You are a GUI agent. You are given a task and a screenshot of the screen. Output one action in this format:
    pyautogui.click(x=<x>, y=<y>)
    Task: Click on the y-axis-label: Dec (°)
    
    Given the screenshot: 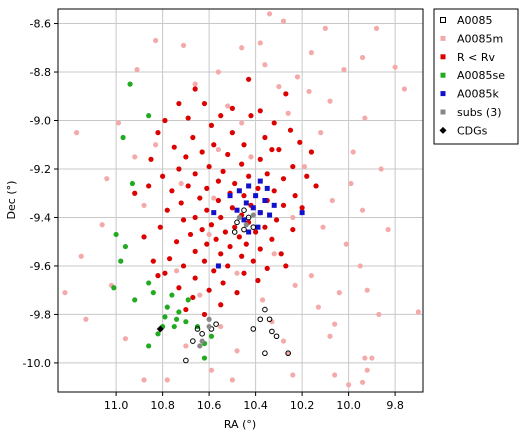 What is the action you would take?
    pyautogui.click(x=11, y=200)
    